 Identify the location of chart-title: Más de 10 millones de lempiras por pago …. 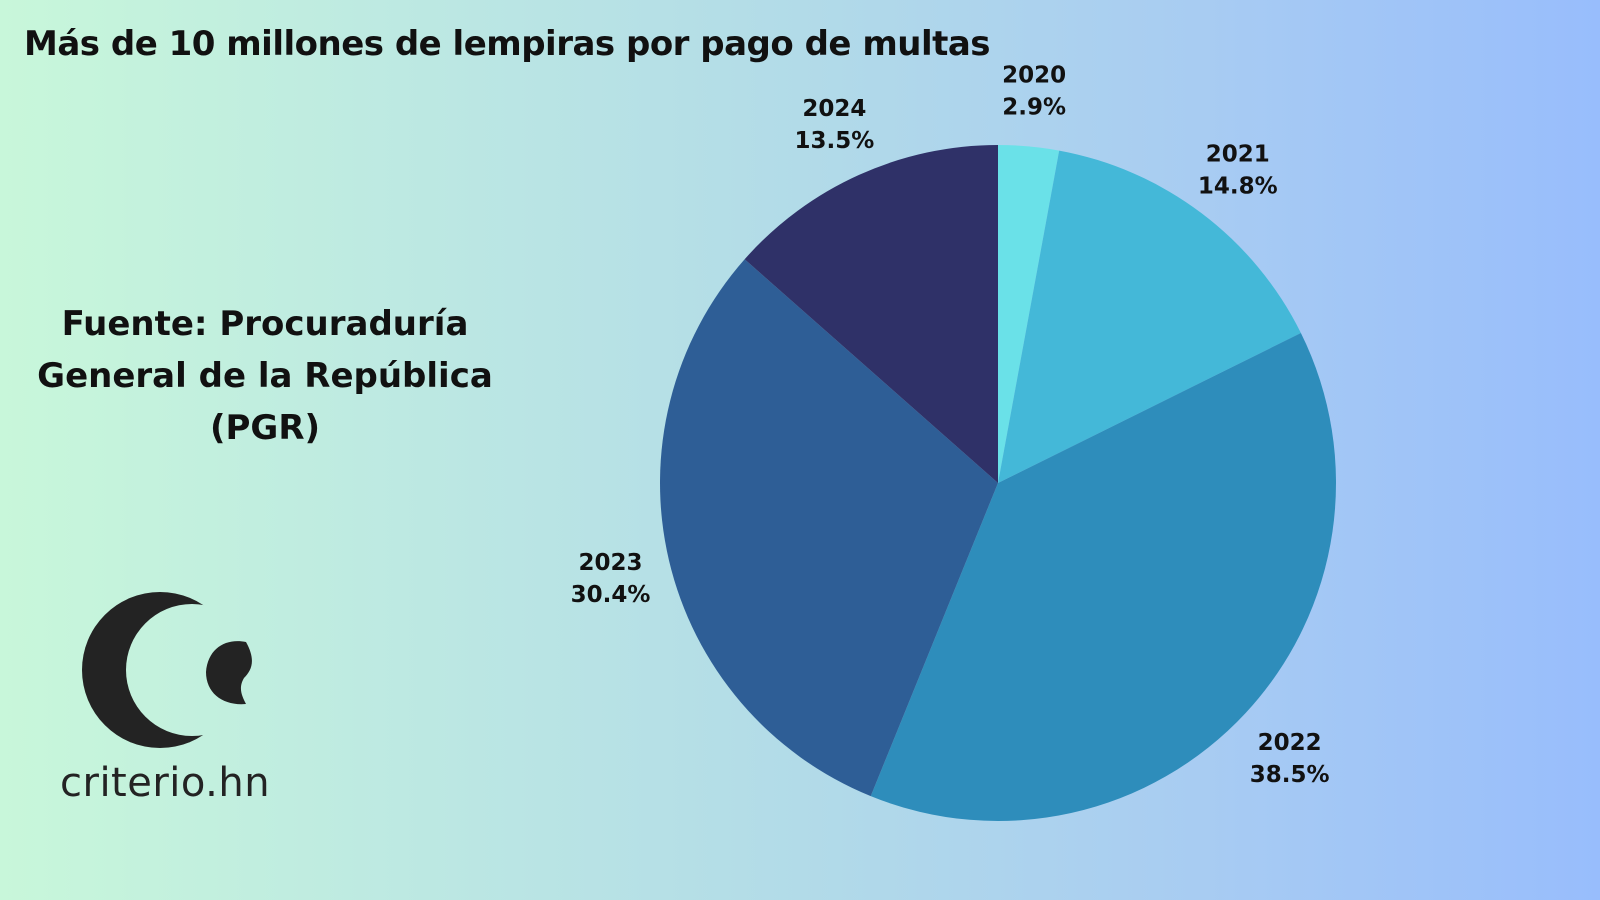
(507, 44).